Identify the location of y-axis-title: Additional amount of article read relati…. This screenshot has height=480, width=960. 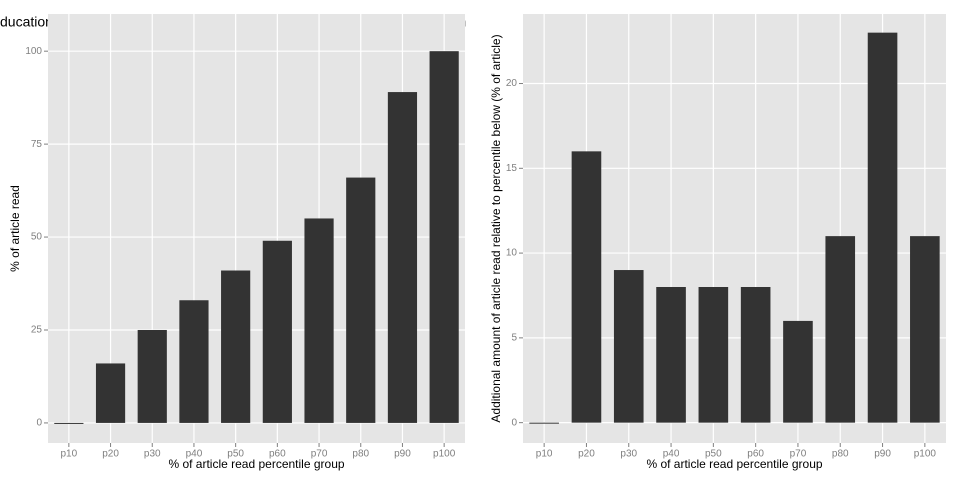
(496, 228).